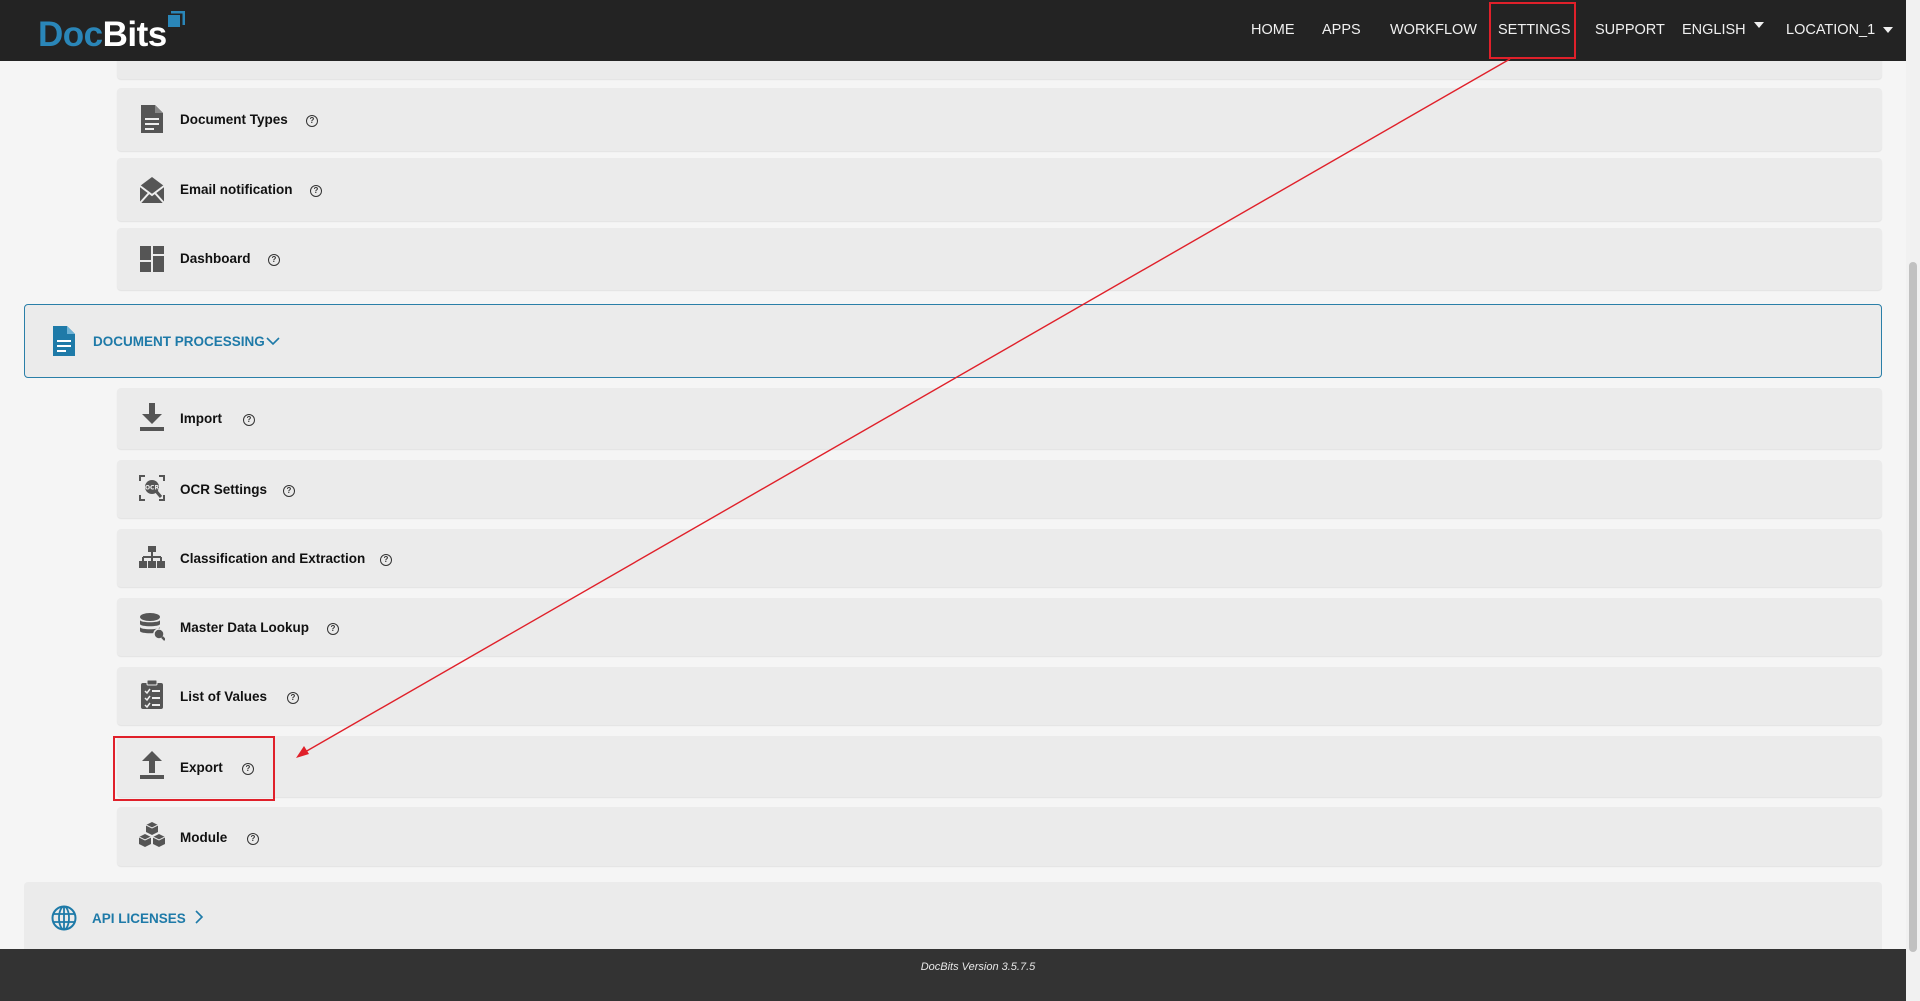 The height and width of the screenshot is (1001, 1920). I want to click on settings-item-import: Import ?, so click(999, 418).